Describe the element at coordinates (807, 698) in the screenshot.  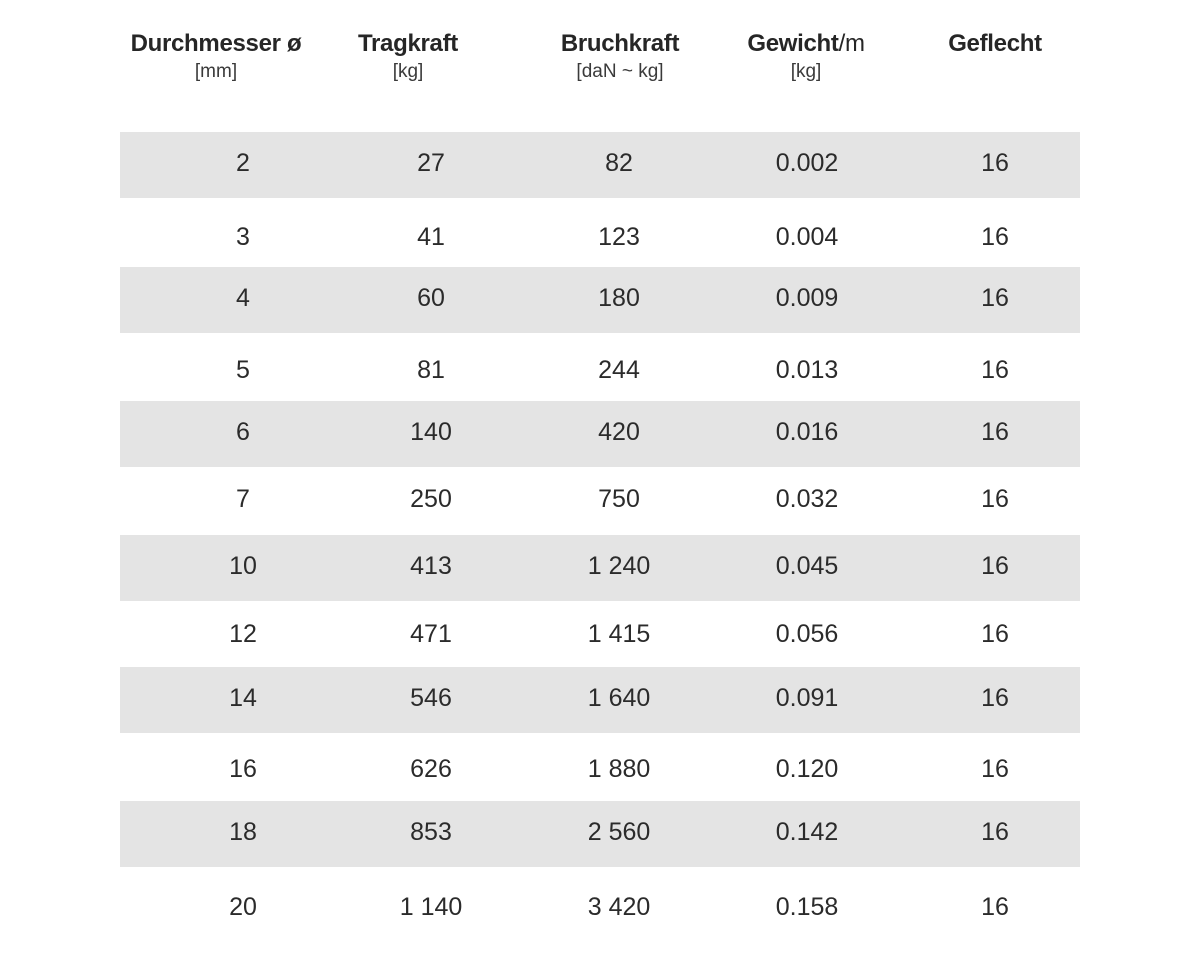
I see `table-cell: 0.091` at that location.